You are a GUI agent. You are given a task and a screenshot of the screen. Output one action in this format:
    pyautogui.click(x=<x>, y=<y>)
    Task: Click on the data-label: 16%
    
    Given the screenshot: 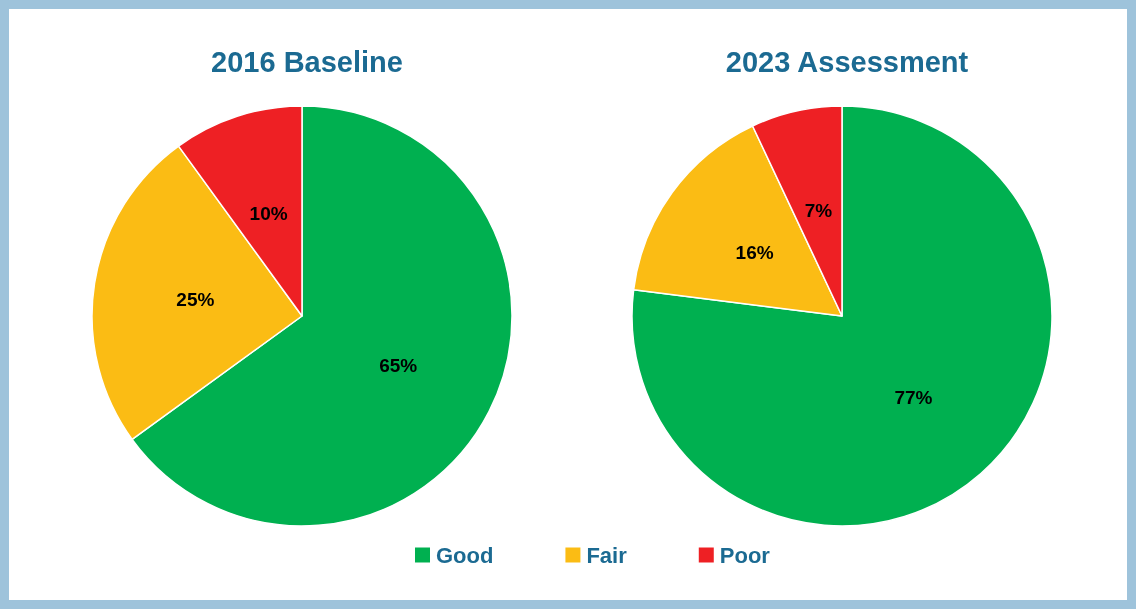 What is the action you would take?
    pyautogui.click(x=754, y=253)
    